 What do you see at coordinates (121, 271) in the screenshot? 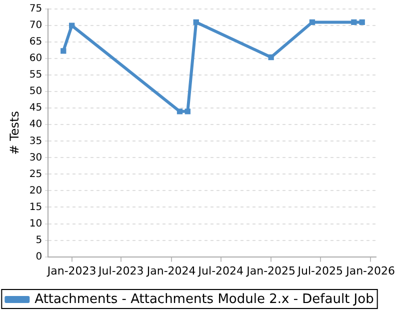
I see `x-tick-label: Jul-2023` at bounding box center [121, 271].